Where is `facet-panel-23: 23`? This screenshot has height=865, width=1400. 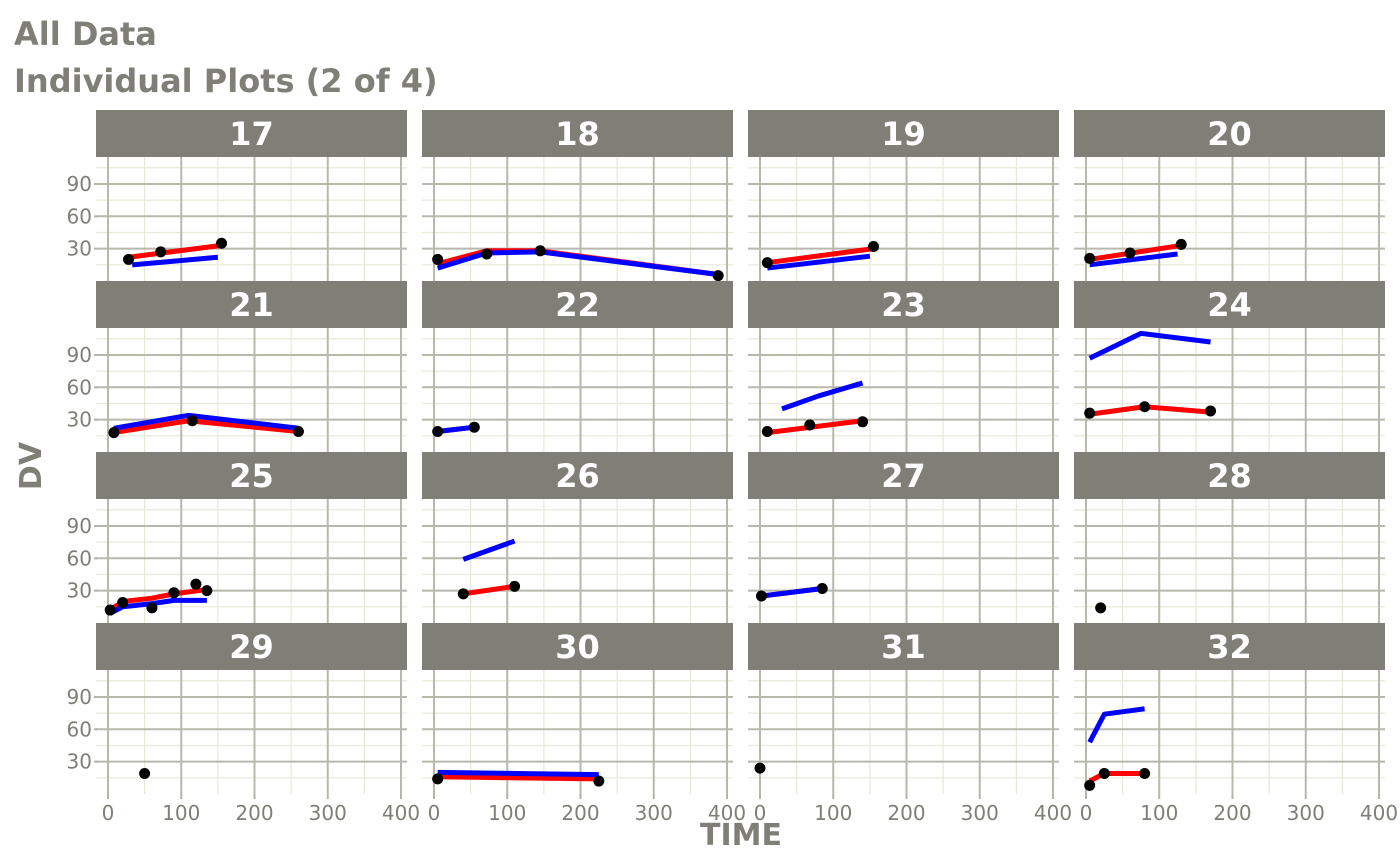 facet-panel-23: 23 is located at coordinates (903, 366).